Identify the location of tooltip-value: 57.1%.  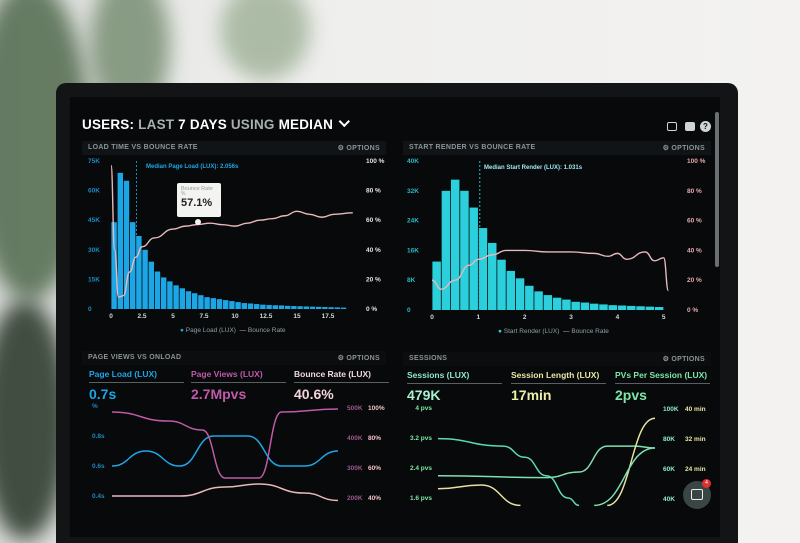
(197, 203).